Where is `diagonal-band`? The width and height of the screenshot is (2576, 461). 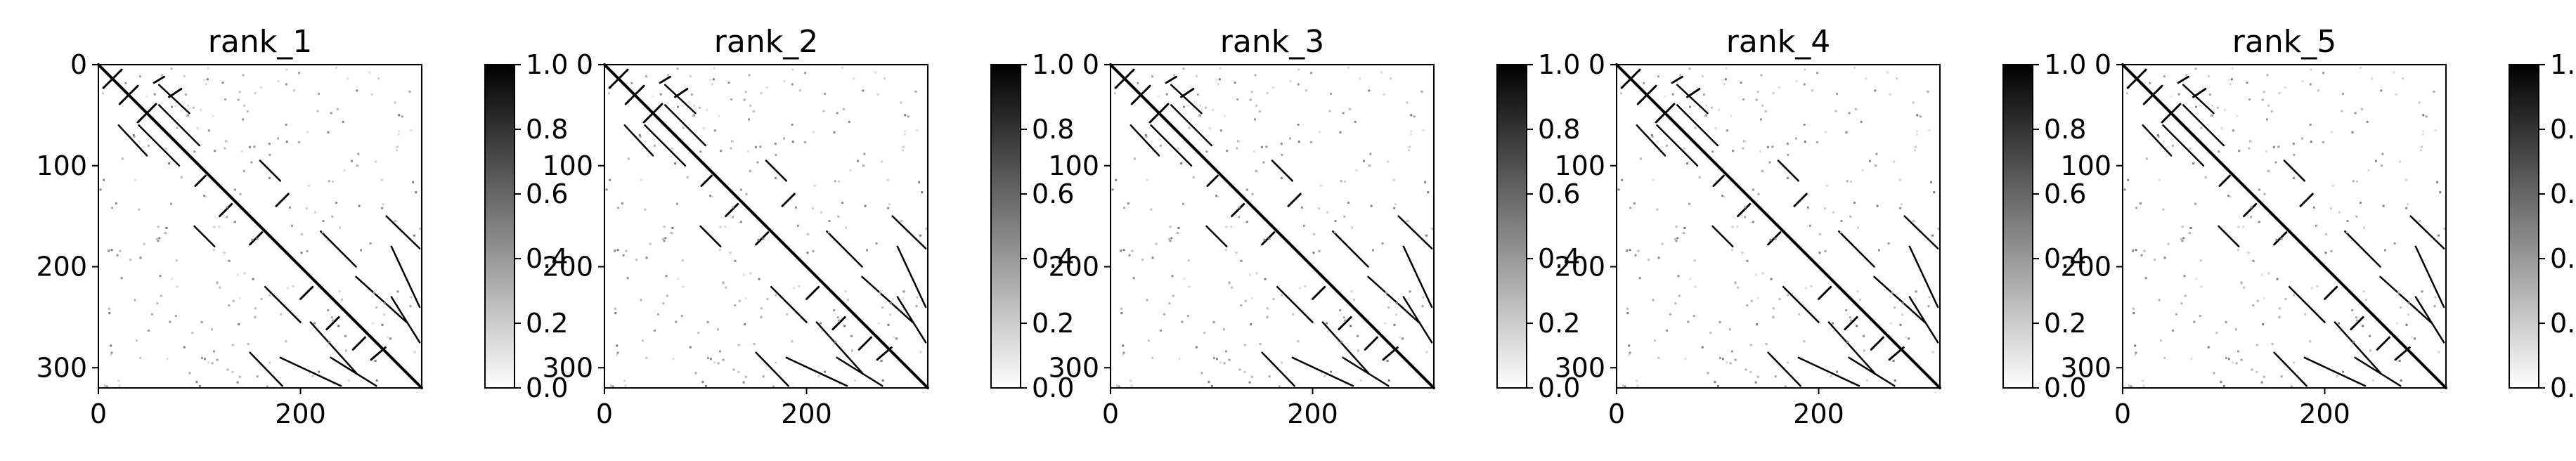 diagonal-band is located at coordinates (1272, 226).